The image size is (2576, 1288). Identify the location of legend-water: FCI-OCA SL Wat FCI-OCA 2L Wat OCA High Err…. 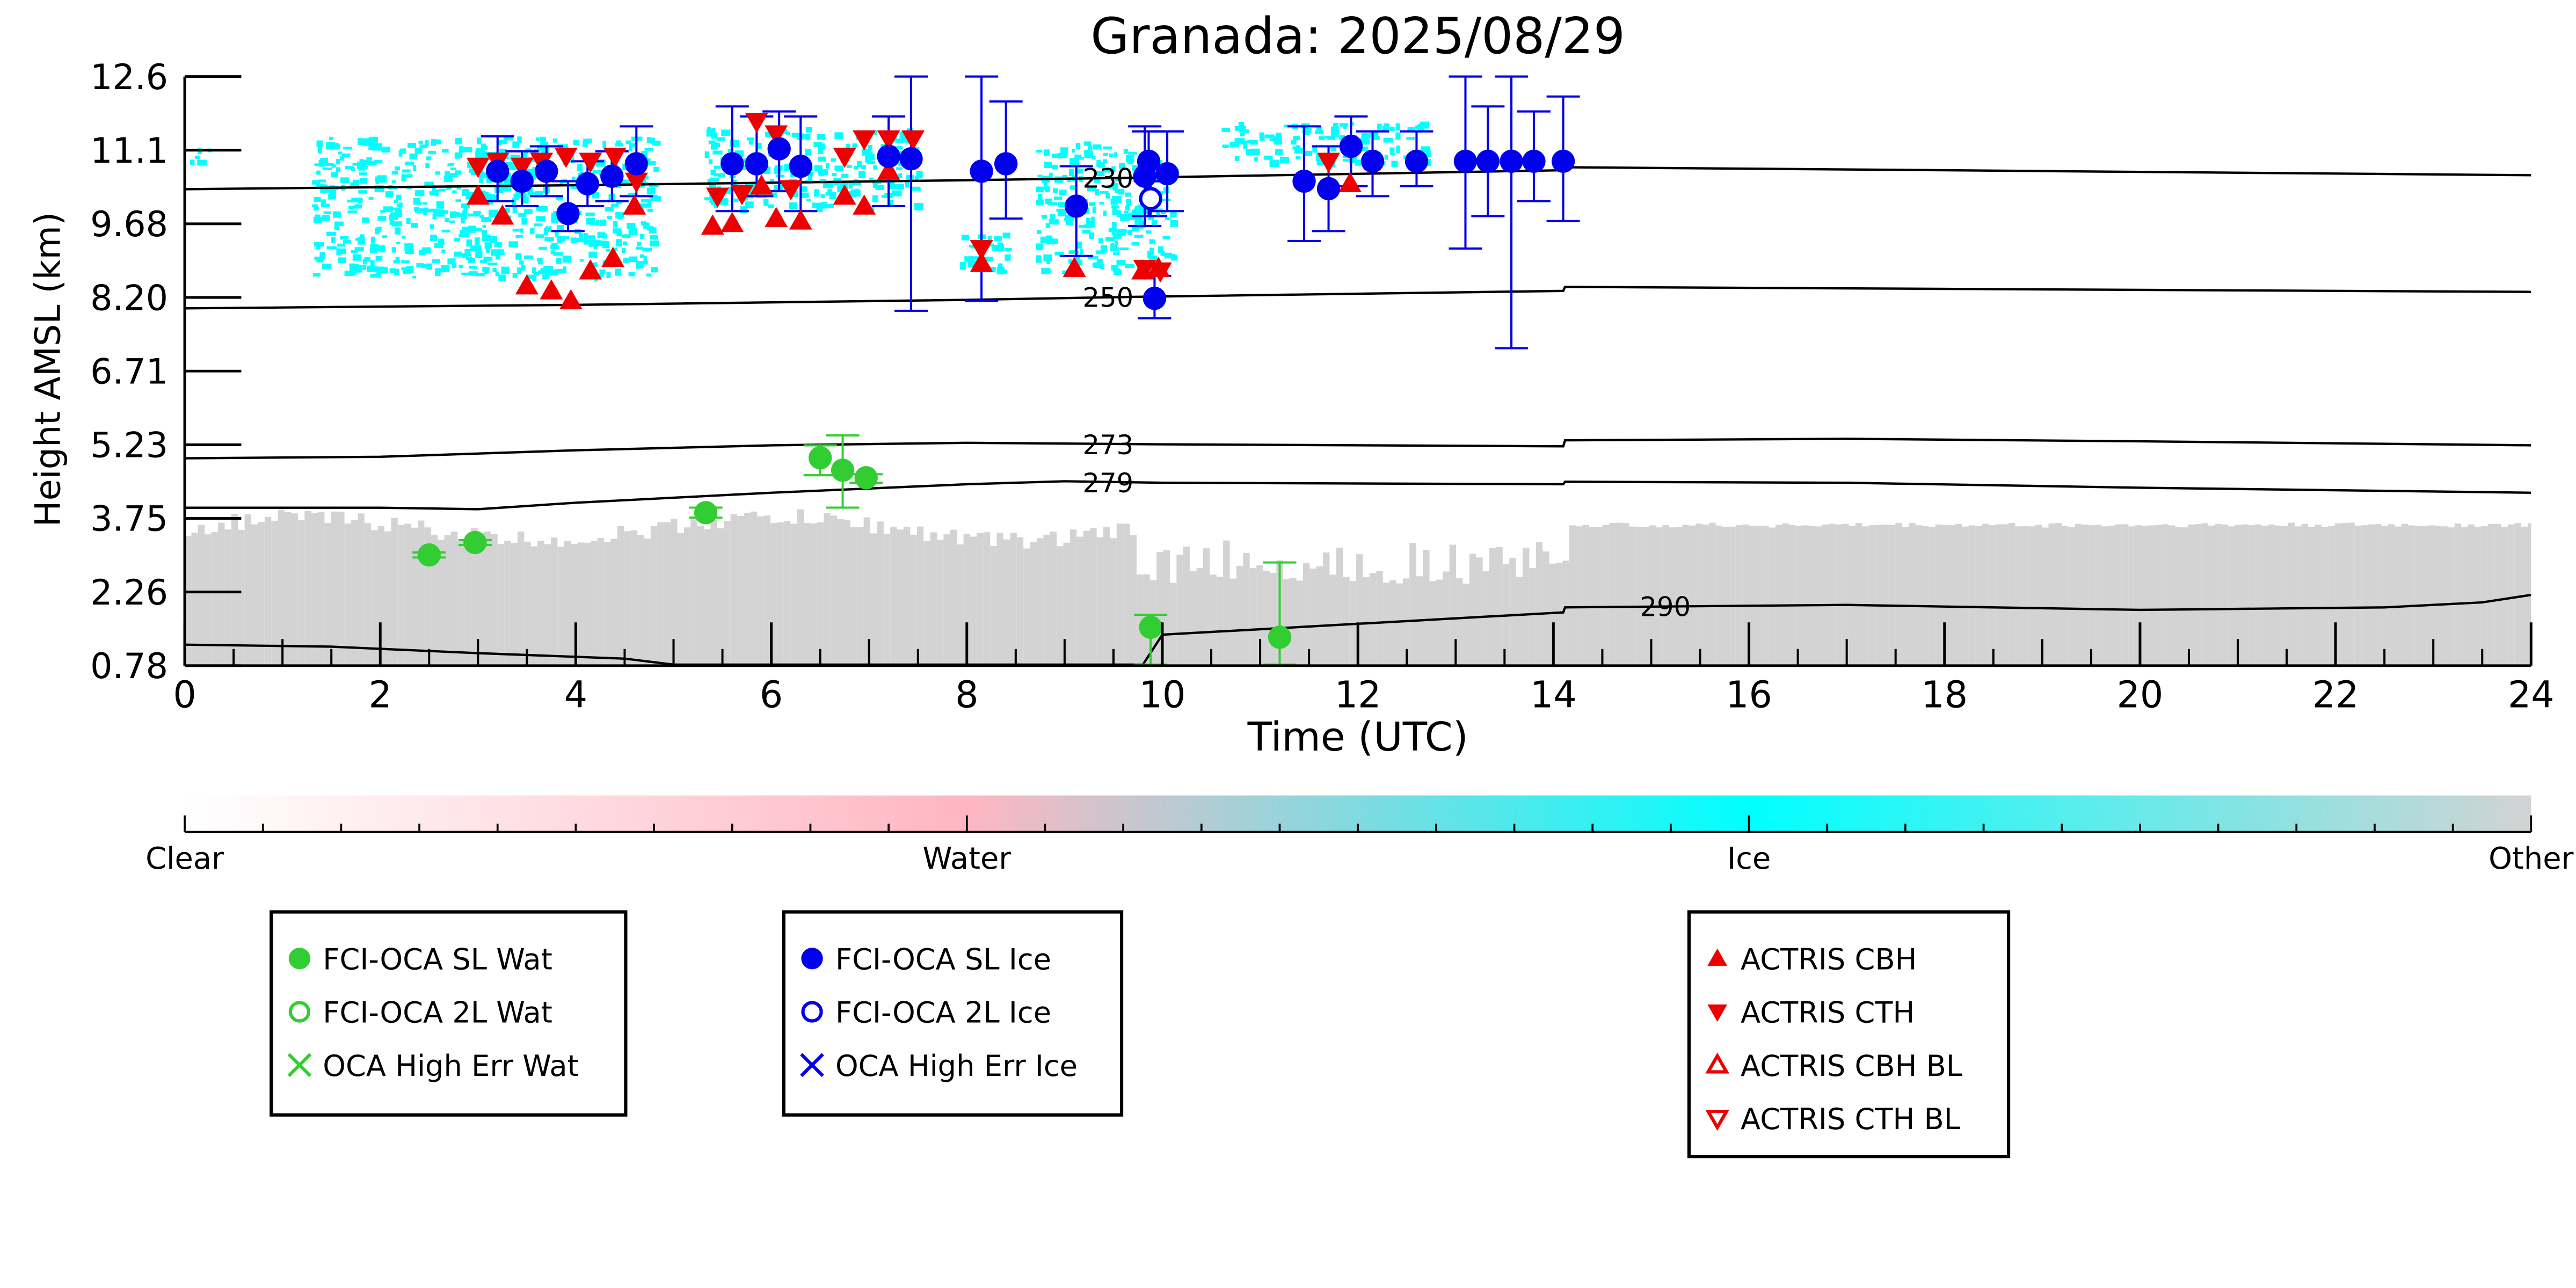
(449, 1013).